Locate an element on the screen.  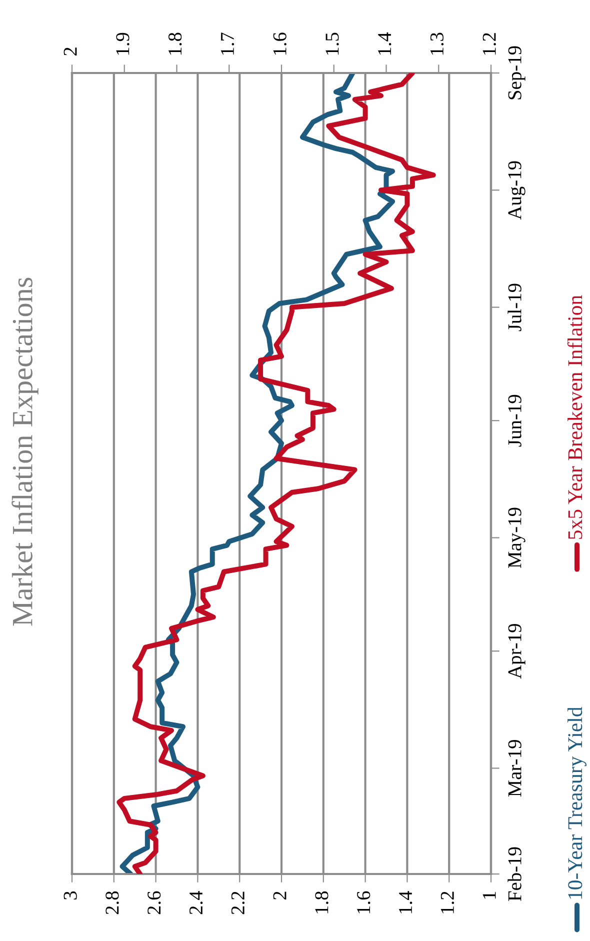
x-tick-label: 2.6 is located at coordinates (154, 902).